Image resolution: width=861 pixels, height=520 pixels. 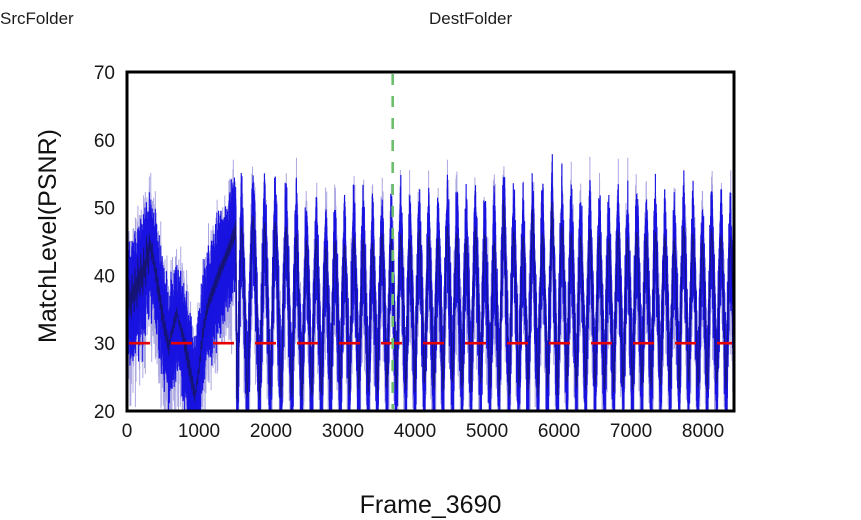 I want to click on svg-text: 70, so click(x=104, y=73).